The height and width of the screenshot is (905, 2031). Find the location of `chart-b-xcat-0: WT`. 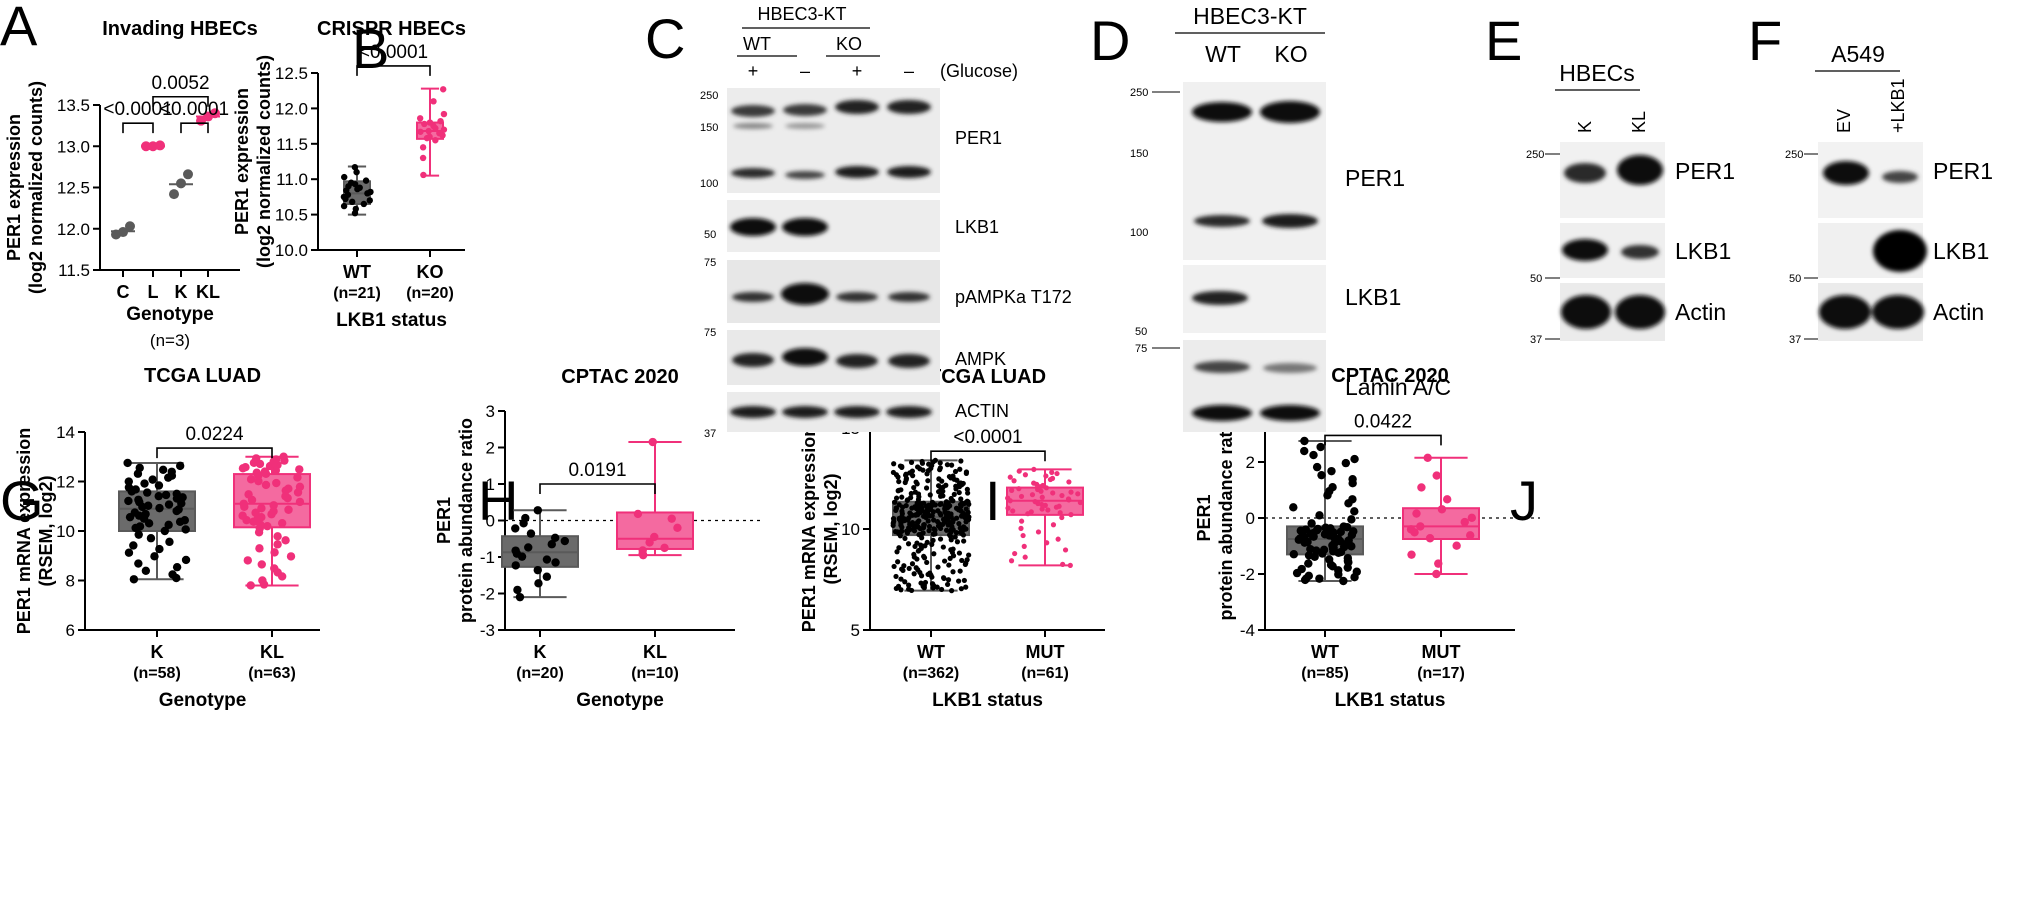

chart-b-xcat-0: WT is located at coordinates (357, 272).